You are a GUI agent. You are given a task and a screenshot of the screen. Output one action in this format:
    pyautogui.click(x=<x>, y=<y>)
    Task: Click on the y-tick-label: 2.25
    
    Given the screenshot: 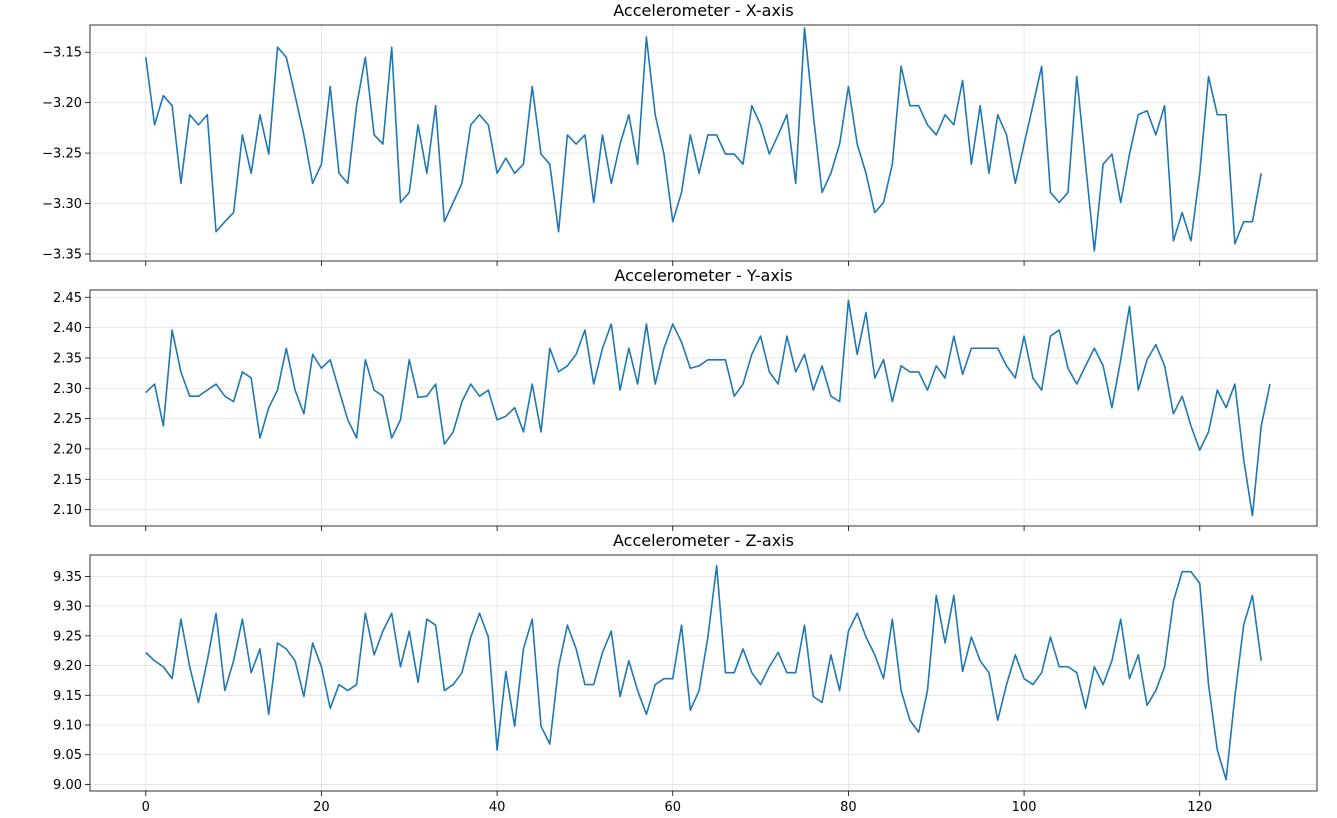 What is the action you would take?
    pyautogui.click(x=67, y=419)
    